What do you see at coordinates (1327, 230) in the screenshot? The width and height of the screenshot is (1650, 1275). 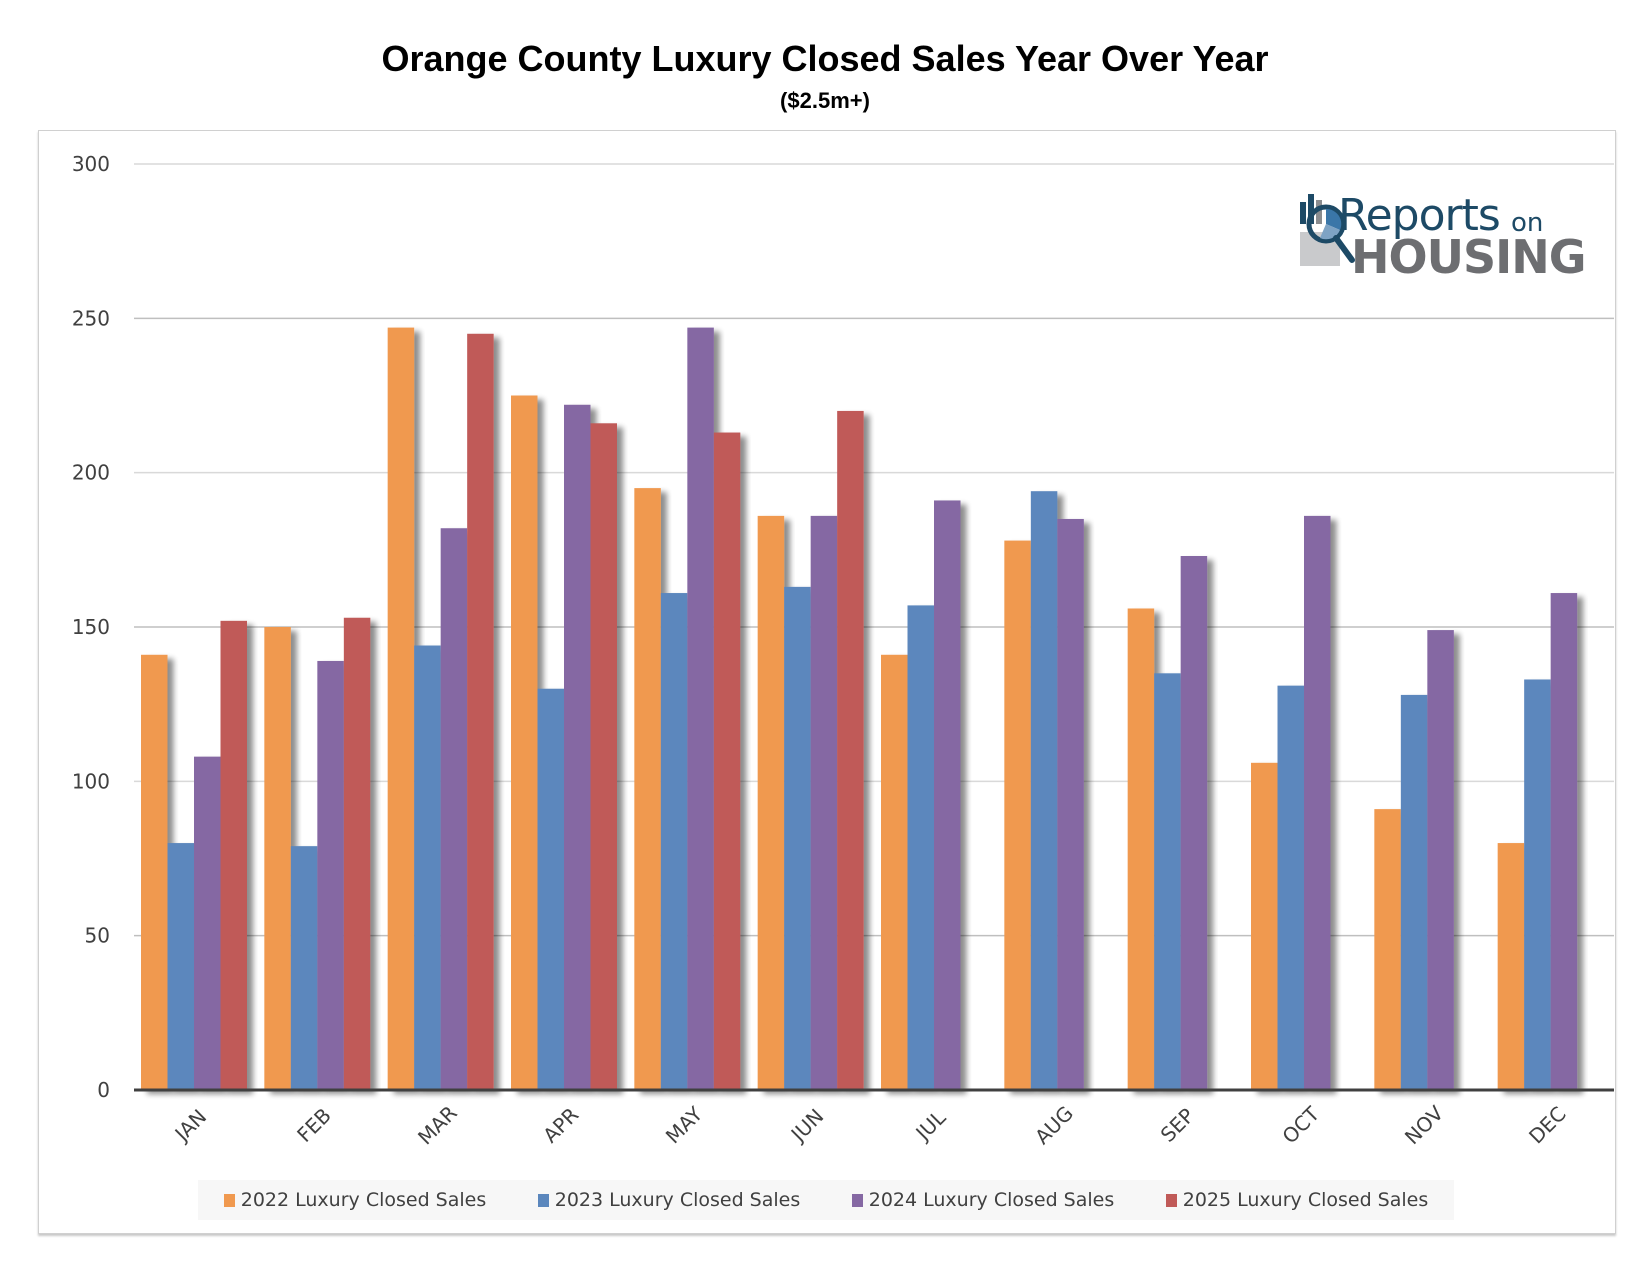 I see `magnifier-chart-icon` at bounding box center [1327, 230].